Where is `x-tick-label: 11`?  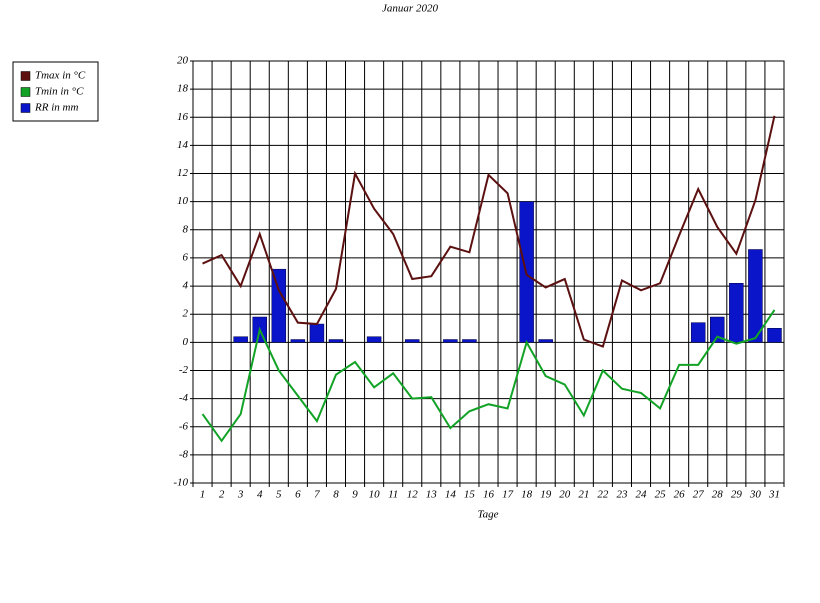 x-tick-label: 11 is located at coordinates (393, 495).